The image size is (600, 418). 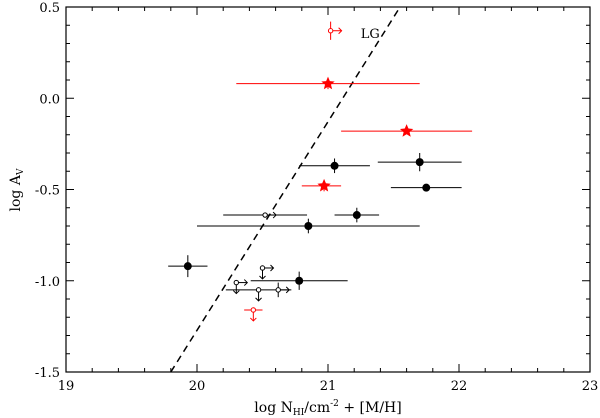 I want to click on x-tick-label: 20, so click(x=197, y=386).